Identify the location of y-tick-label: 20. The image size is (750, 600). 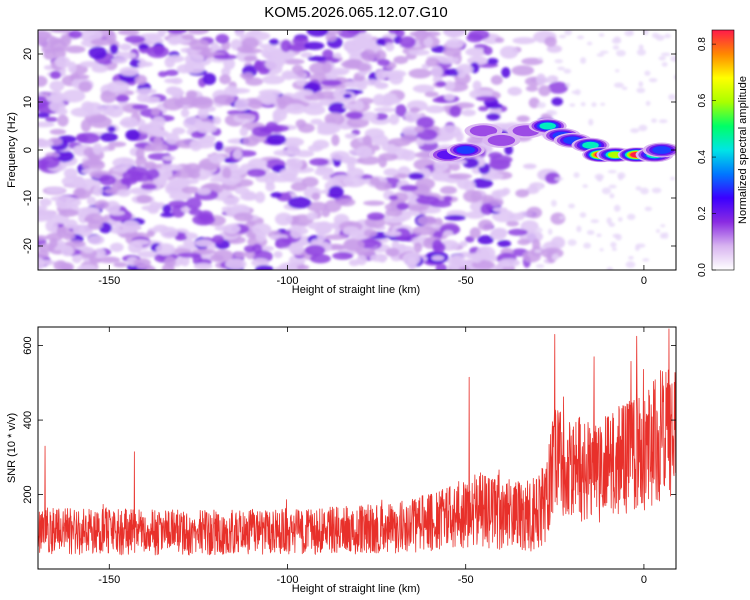
(28, 54).